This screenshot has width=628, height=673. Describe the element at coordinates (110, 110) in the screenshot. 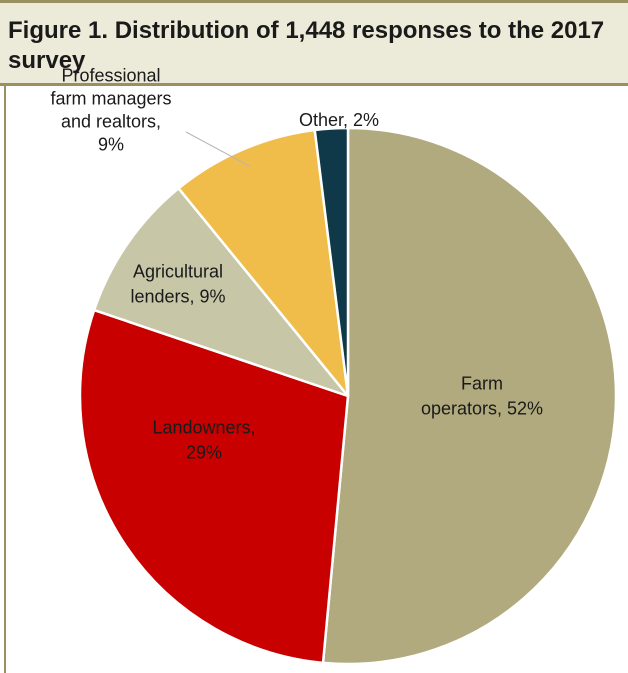

I see `pie-label-professional-farm-managers: Professional farm managers and realtors, 9%` at that location.